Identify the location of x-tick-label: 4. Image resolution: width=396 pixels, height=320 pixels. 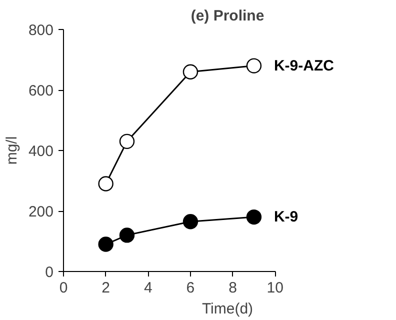
(148, 288).